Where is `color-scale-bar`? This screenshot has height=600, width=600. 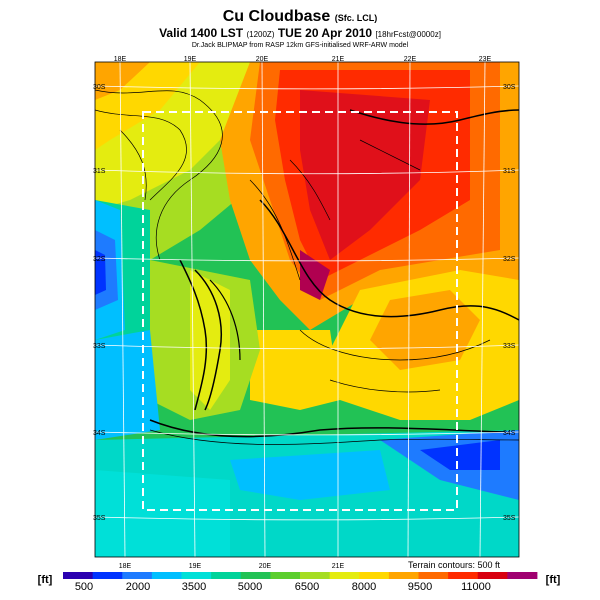
color-scale-bar is located at coordinates (300, 575).